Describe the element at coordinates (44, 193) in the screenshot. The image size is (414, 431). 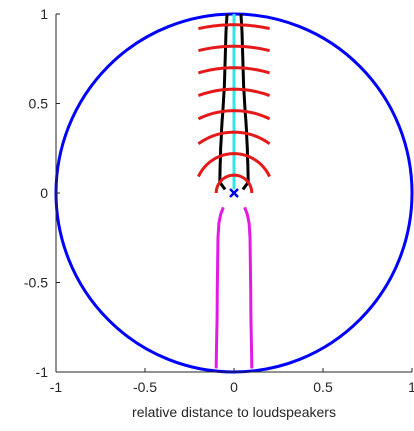
I see `y-tick-label: 0` at that location.